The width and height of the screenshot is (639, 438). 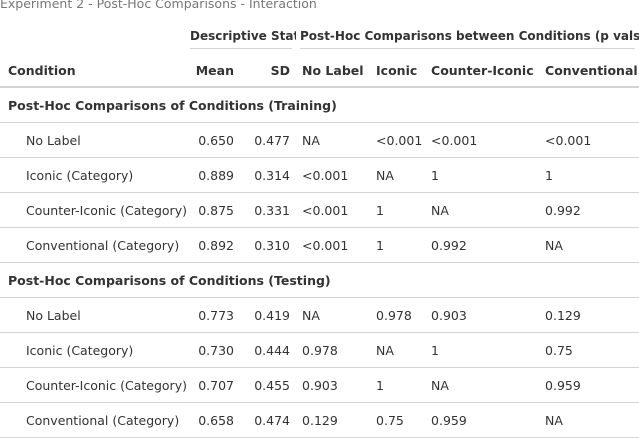 What do you see at coordinates (213, 210) in the screenshot?
I see `mean-cell: 0.875` at bounding box center [213, 210].